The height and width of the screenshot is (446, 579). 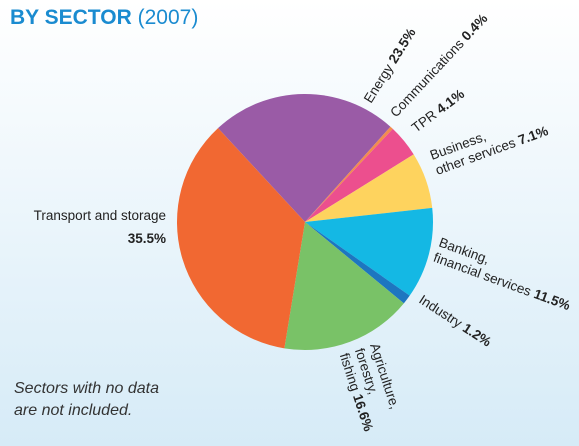 I want to click on category-label: Transport and storage, so click(x=100, y=215).